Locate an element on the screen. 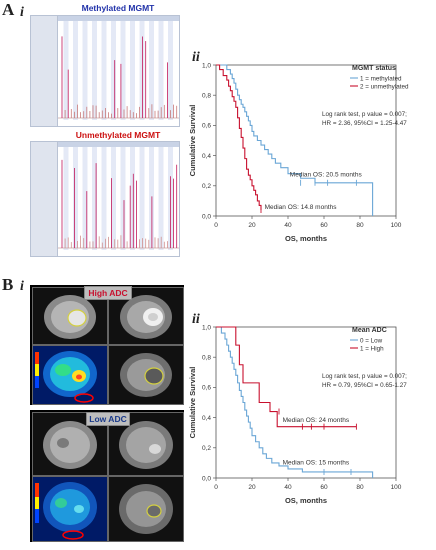 This screenshot has height=550, width=436. panel-a-sub-i: i is located at coordinates (22, 12).